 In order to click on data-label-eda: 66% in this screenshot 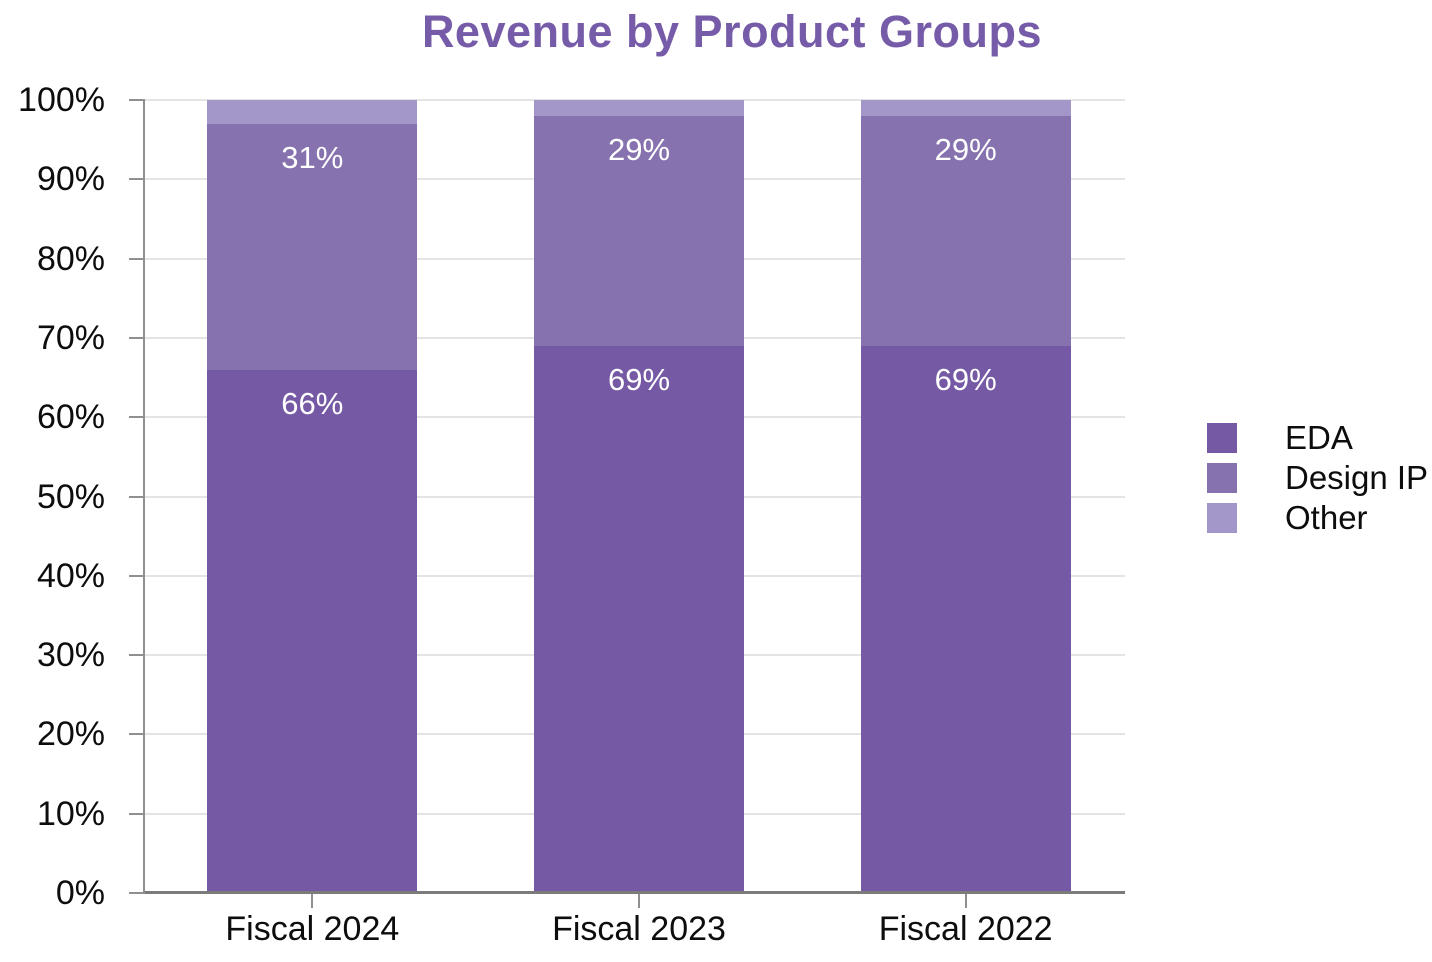, I will do `click(312, 403)`.